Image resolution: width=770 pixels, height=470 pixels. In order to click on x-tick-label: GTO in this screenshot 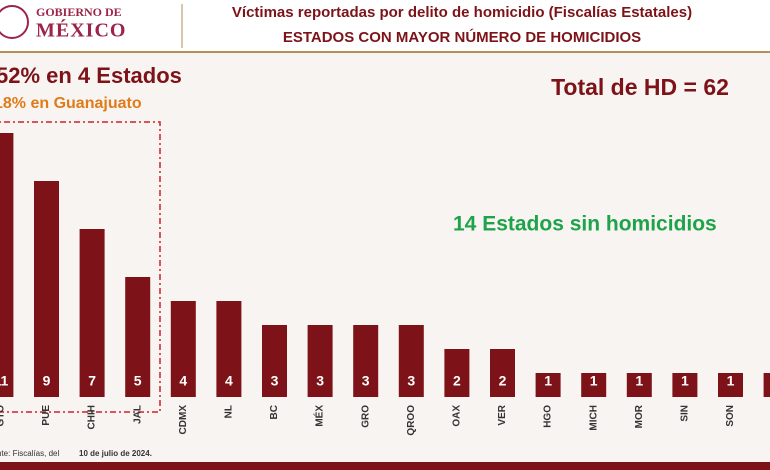, I will do `click(3, 416)`.